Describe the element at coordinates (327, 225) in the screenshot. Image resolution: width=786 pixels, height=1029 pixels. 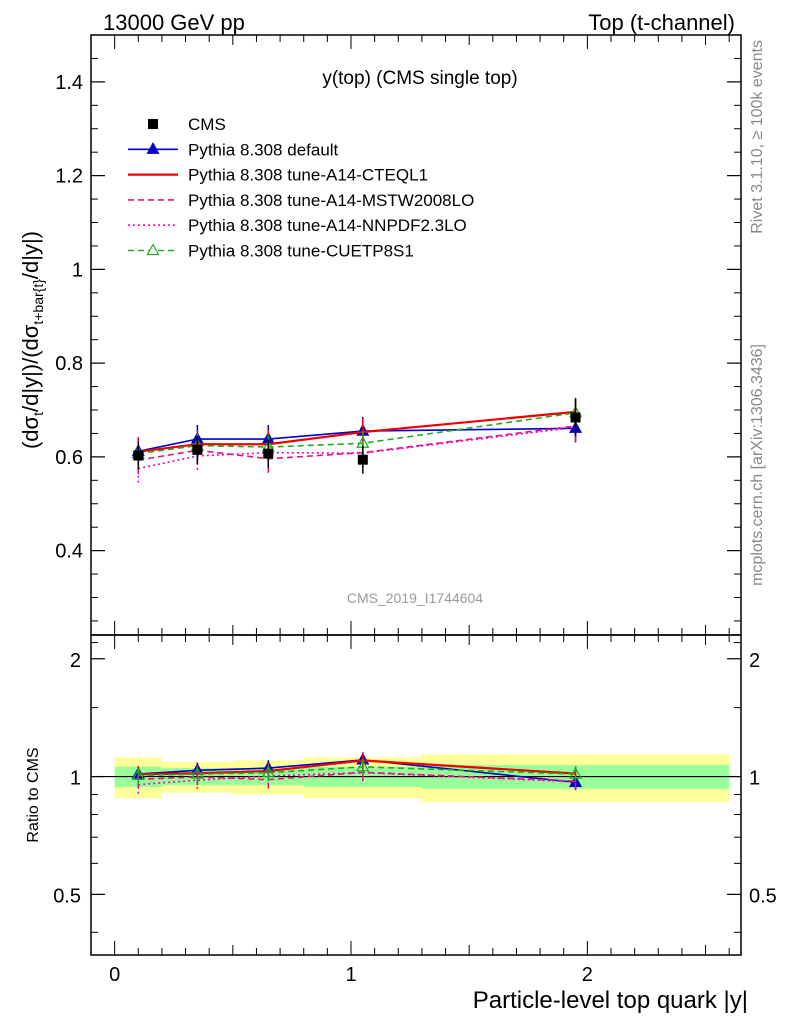
I see `legend-label: Pythia 8.308 tune-A14-NNPDF2.3LO` at that location.